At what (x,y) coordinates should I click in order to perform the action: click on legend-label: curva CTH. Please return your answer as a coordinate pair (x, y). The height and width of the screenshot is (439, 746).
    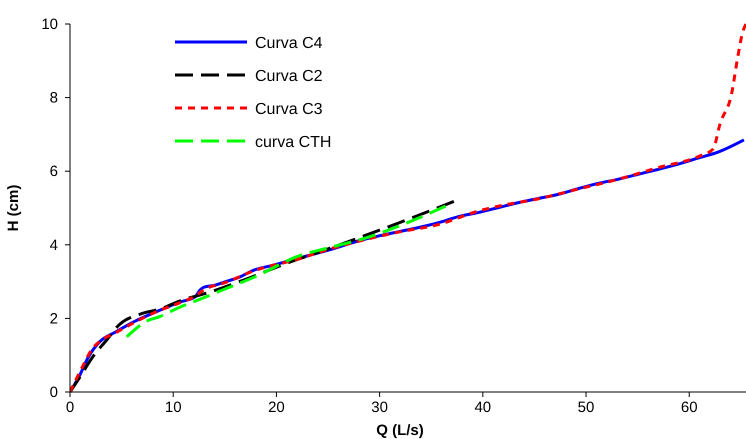
    Looking at the image, I should click on (293, 142).